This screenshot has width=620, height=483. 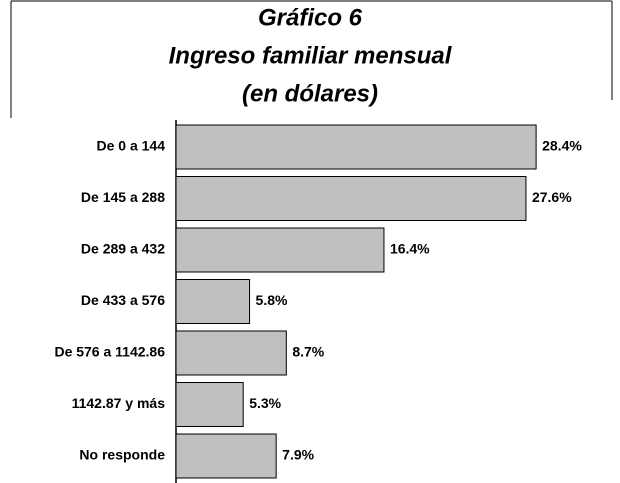 I want to click on chart-title: Ingreso familiar mensual, so click(x=311, y=55).